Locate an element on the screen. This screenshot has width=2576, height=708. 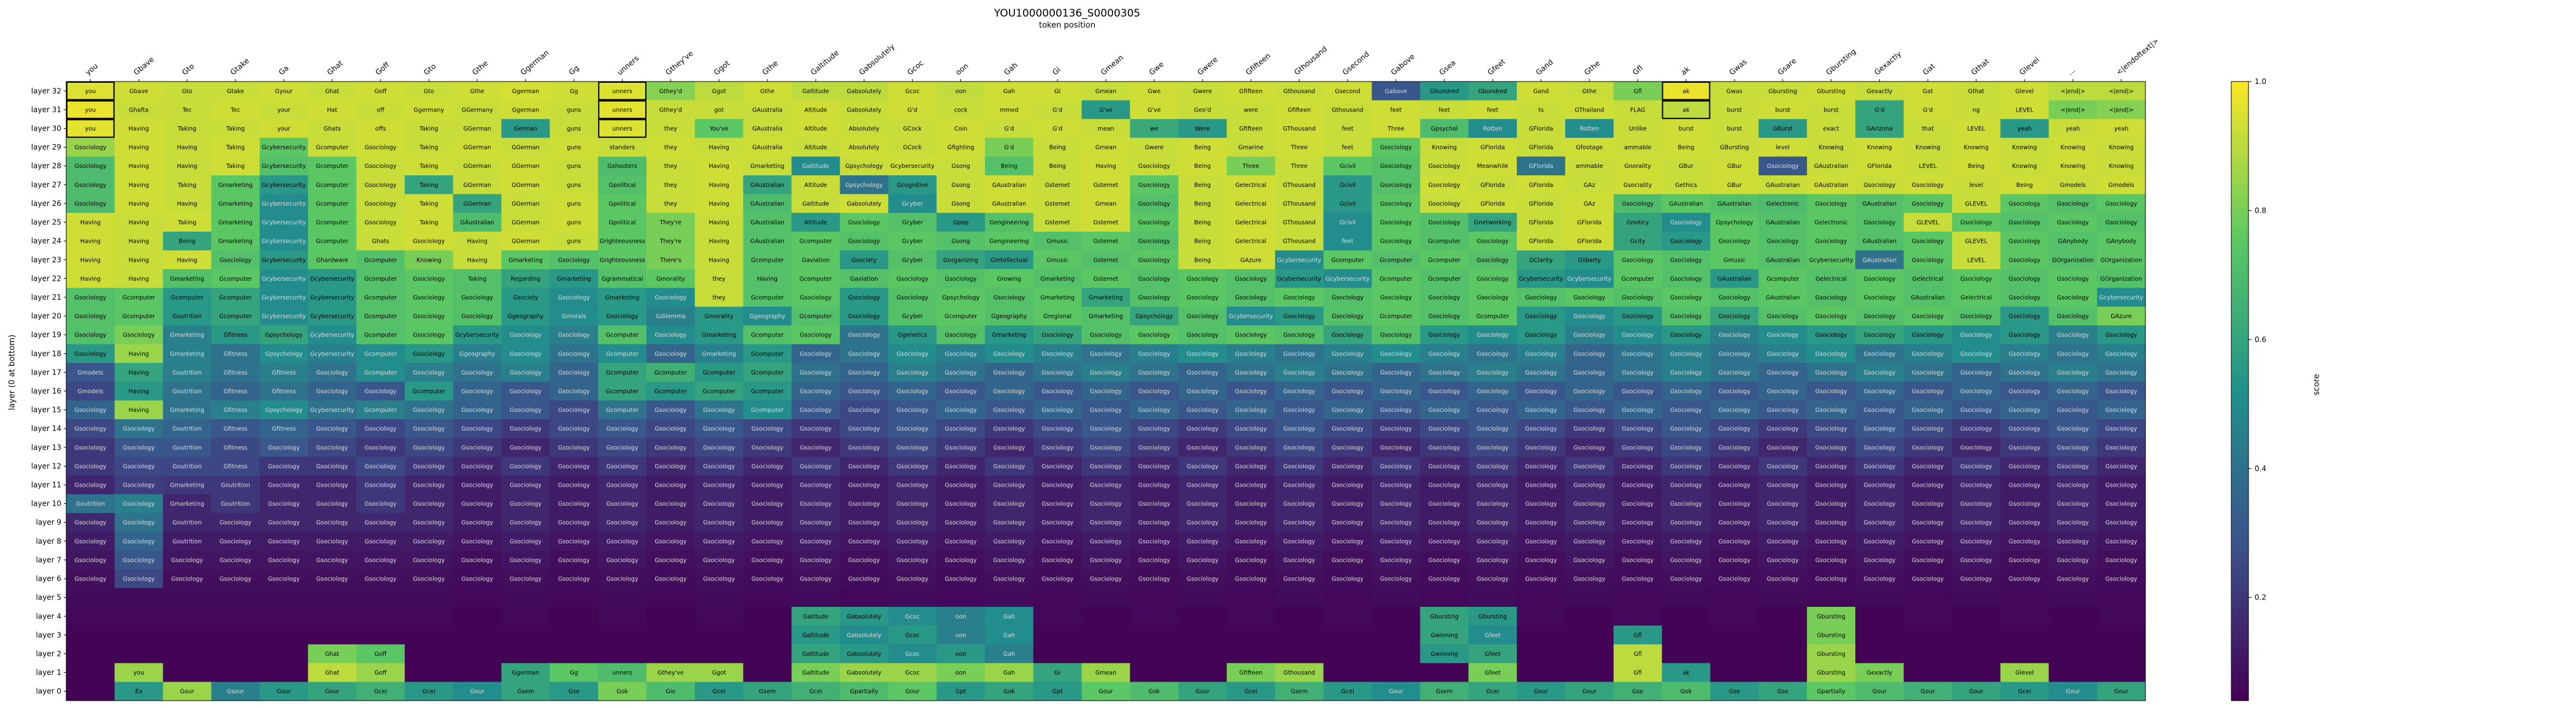
cell-label: Gsecond is located at coordinates (1347, 92).